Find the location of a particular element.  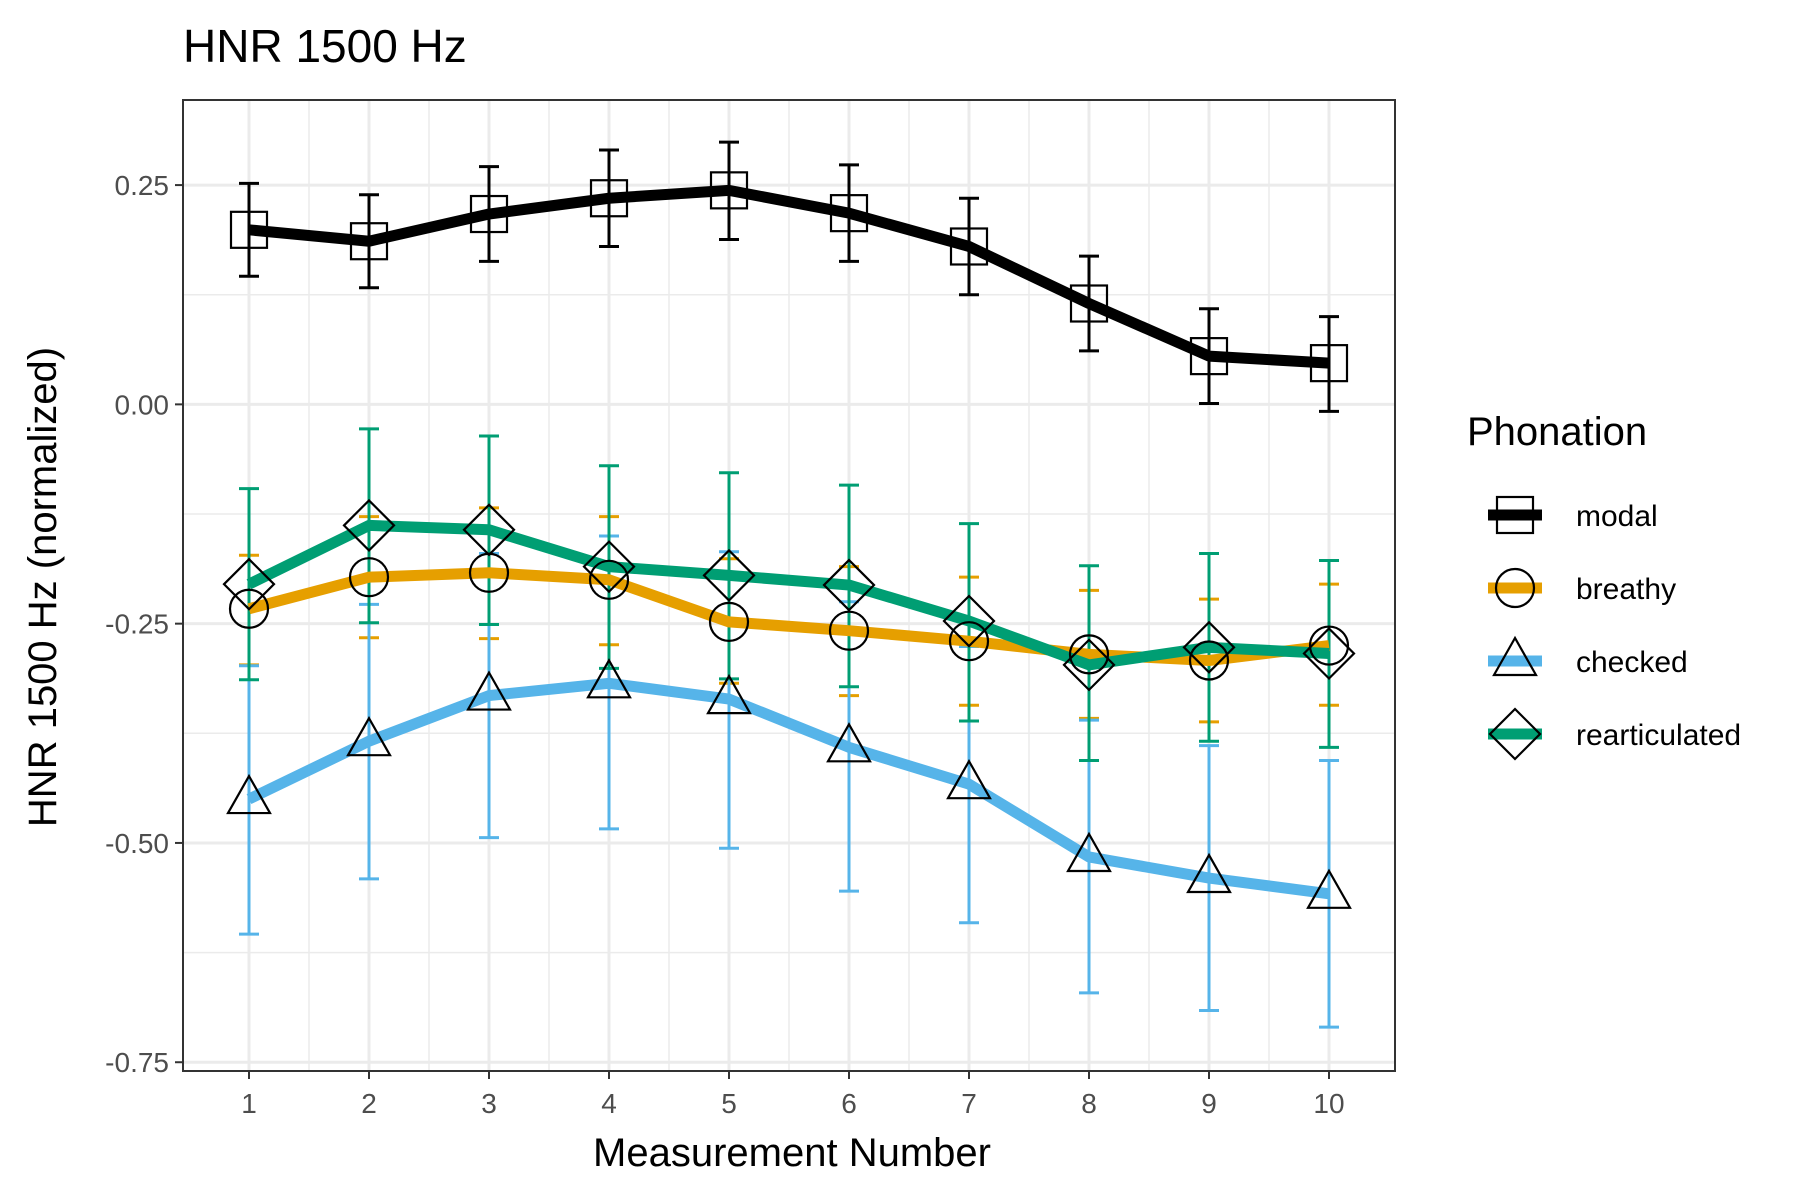

chart-title: HNR 1500 Hz is located at coordinates (325, 46).